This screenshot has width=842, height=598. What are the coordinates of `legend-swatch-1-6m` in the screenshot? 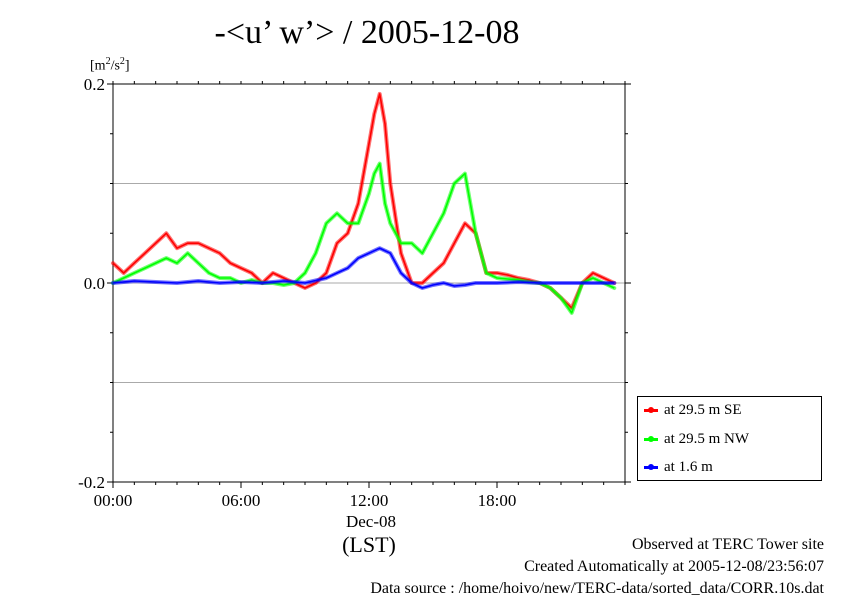 It's located at (651, 466).